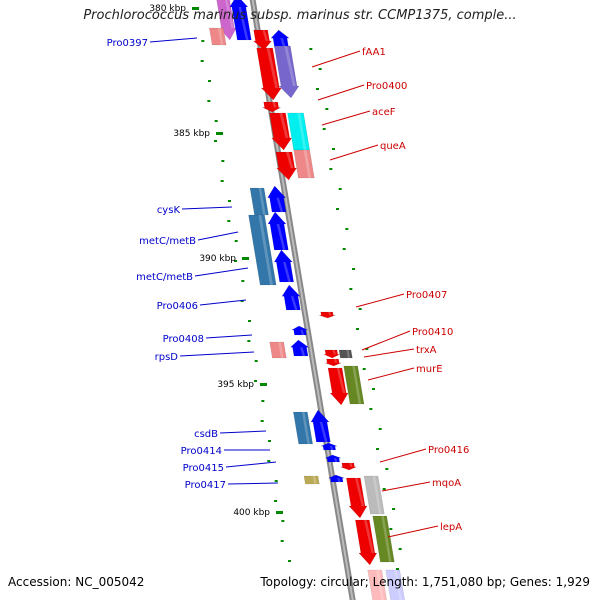  What do you see at coordinates (426, 350) in the screenshot?
I see `gene-label-right: trxA` at bounding box center [426, 350].